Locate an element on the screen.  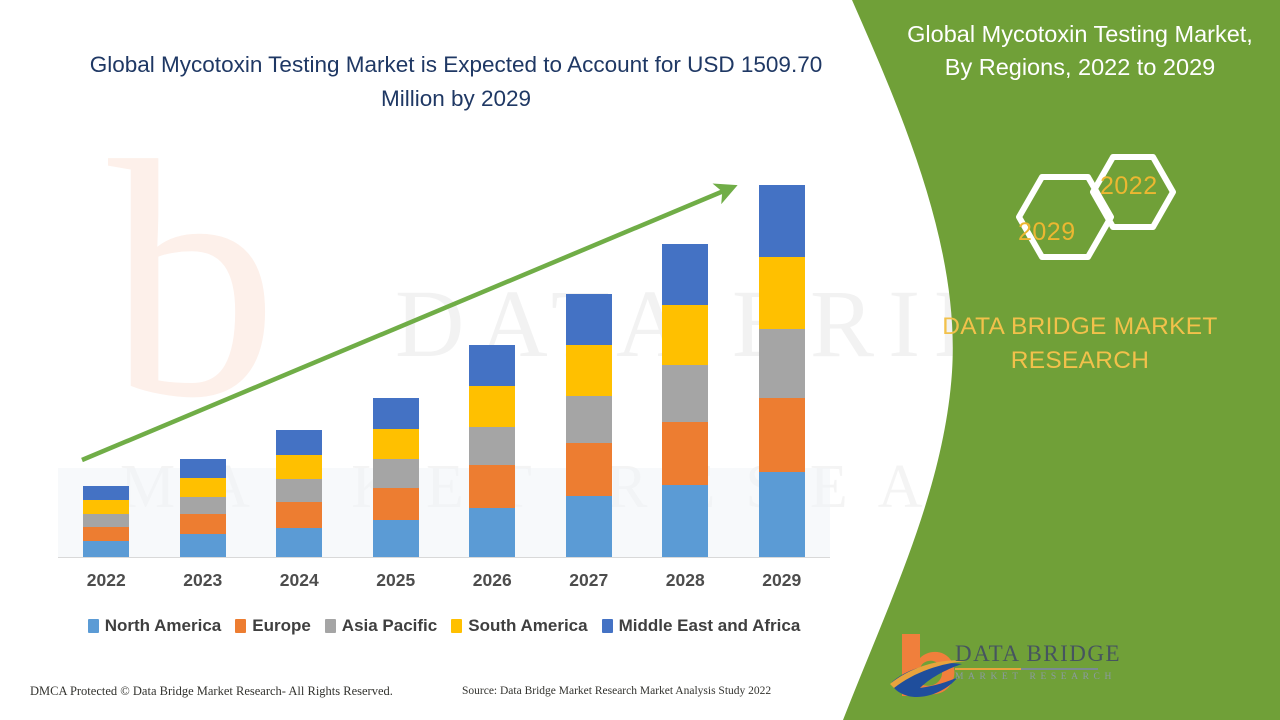
bar-column-2024 is located at coordinates (299, 353).